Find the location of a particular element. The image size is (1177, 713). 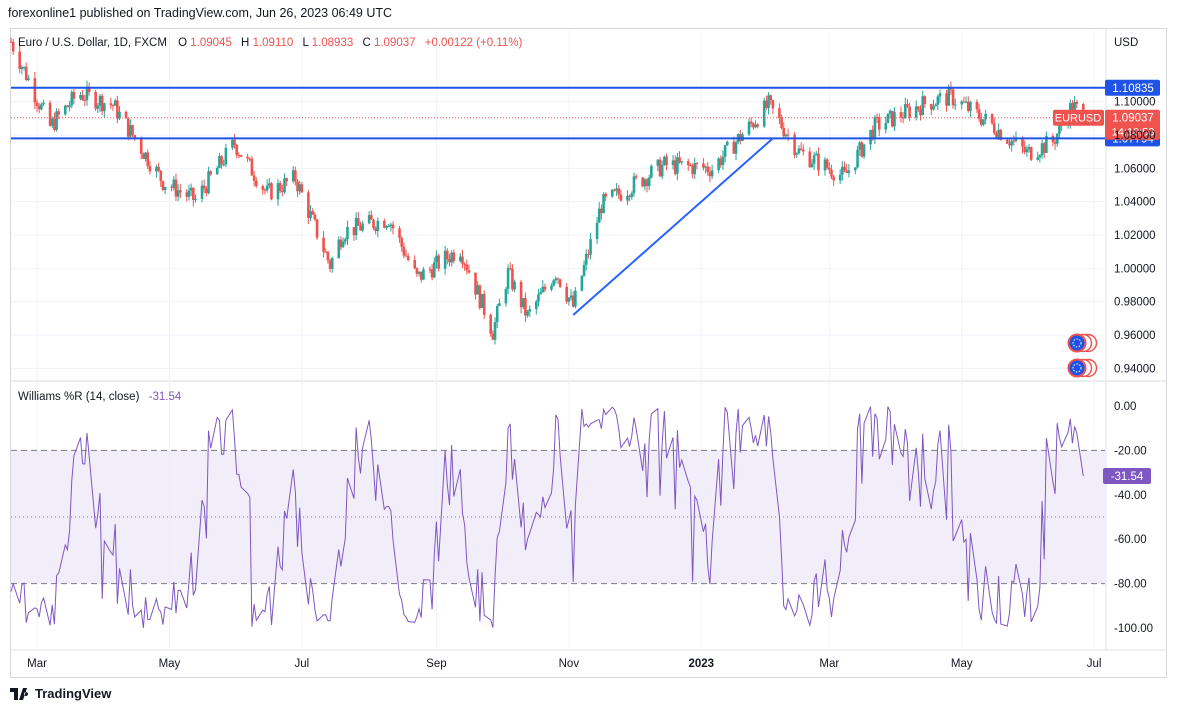

indicator-badges is located at coordinates (1082, 355).